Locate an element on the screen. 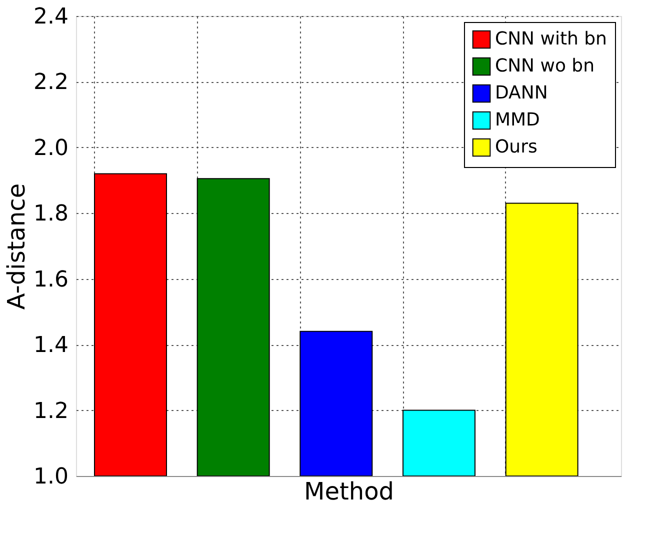 The height and width of the screenshot is (556, 656). y-tick-label: 1.6 is located at coordinates (51, 279).